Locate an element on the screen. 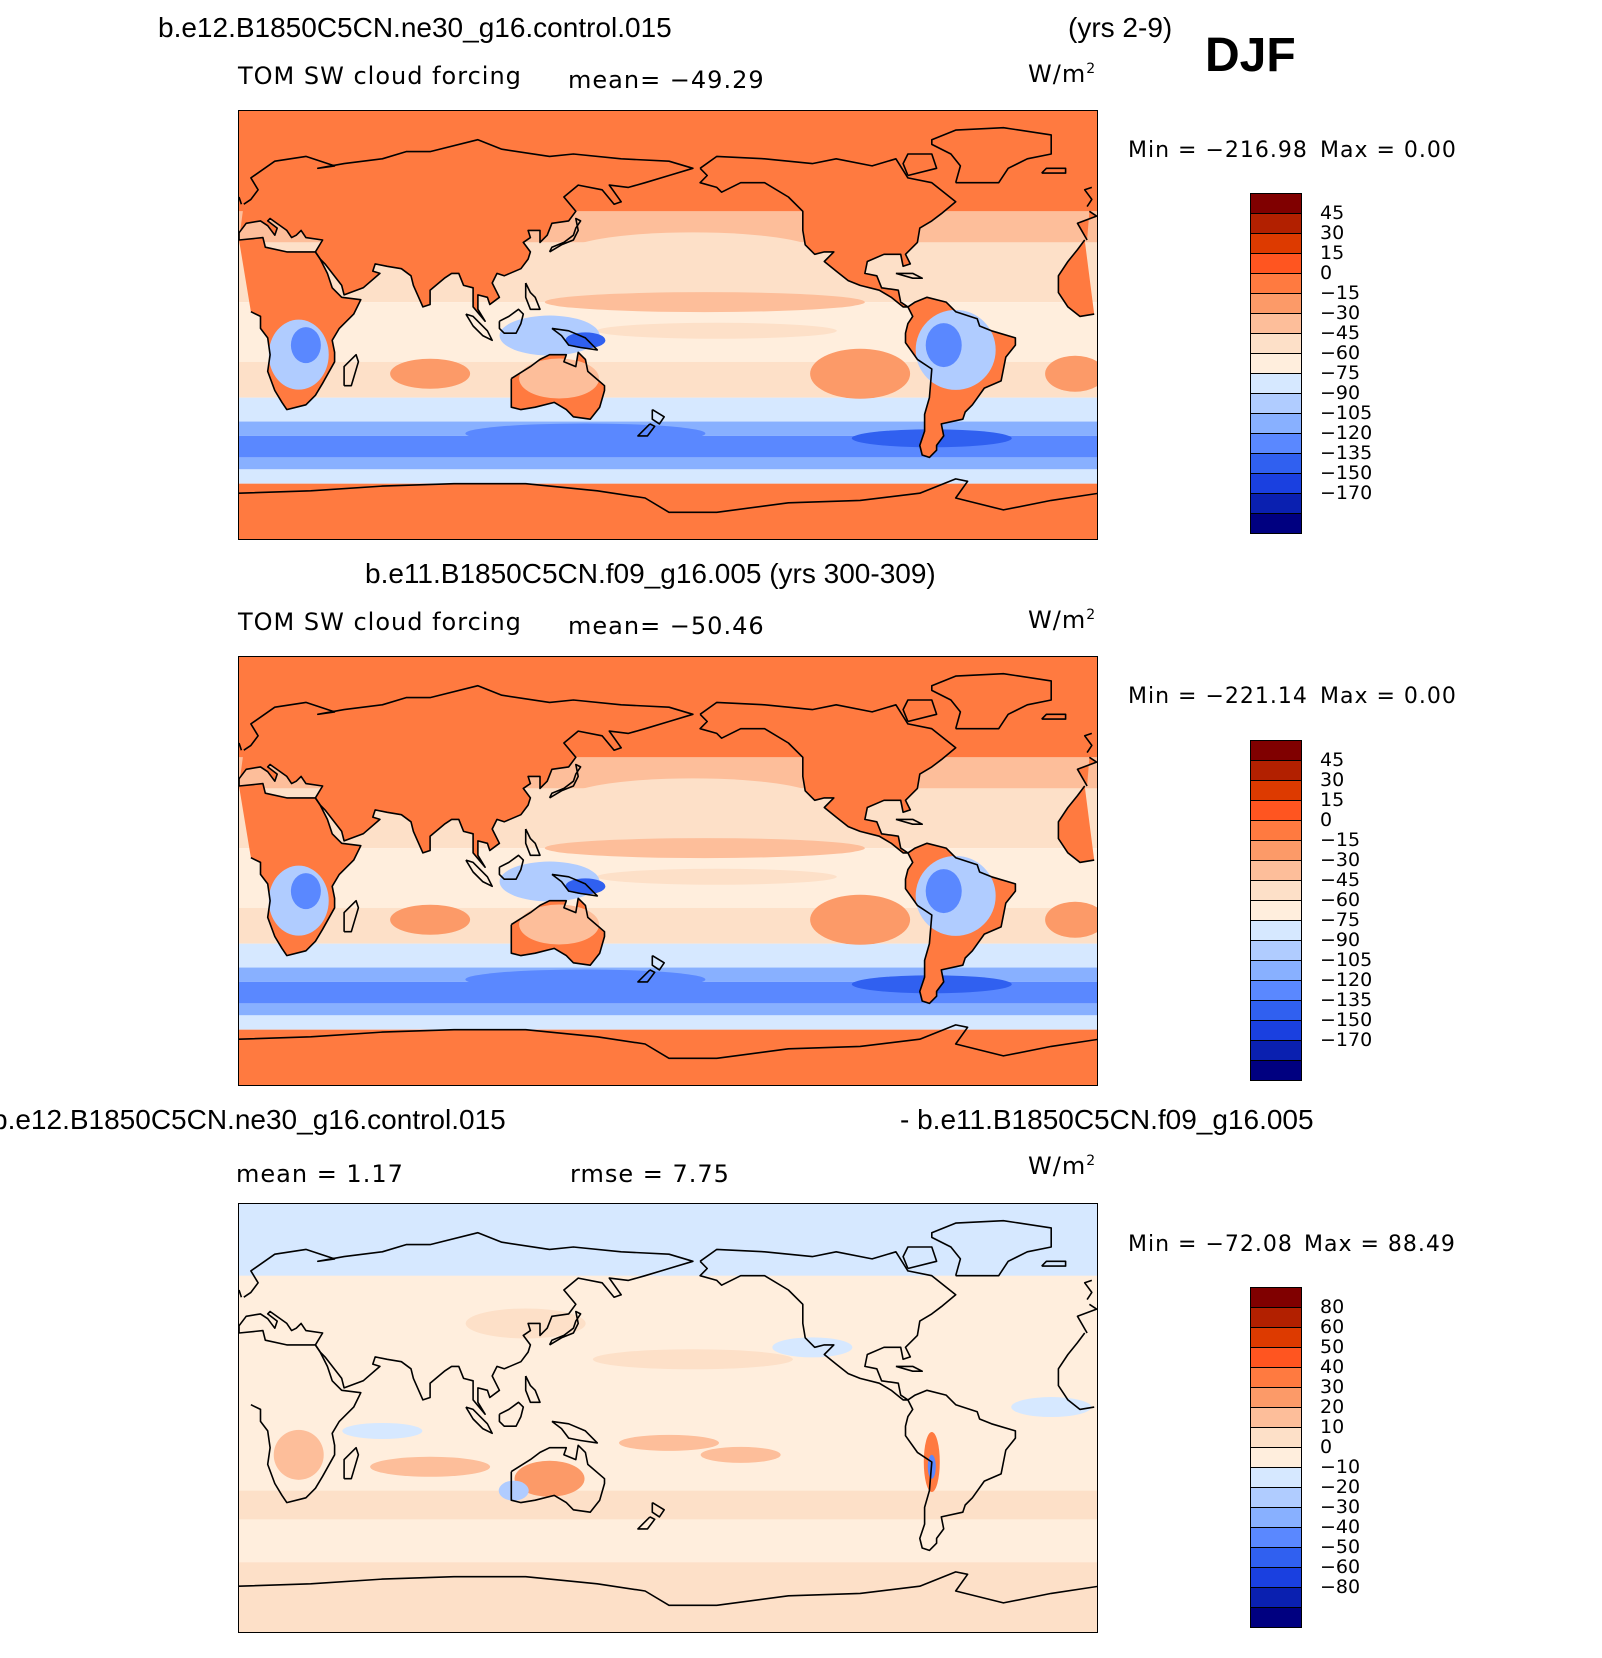 The height and width of the screenshot is (1658, 1602). case-title-top: b.e12.B1850C5CN.ne30_g16.control.015 is located at coordinates (415, 27).